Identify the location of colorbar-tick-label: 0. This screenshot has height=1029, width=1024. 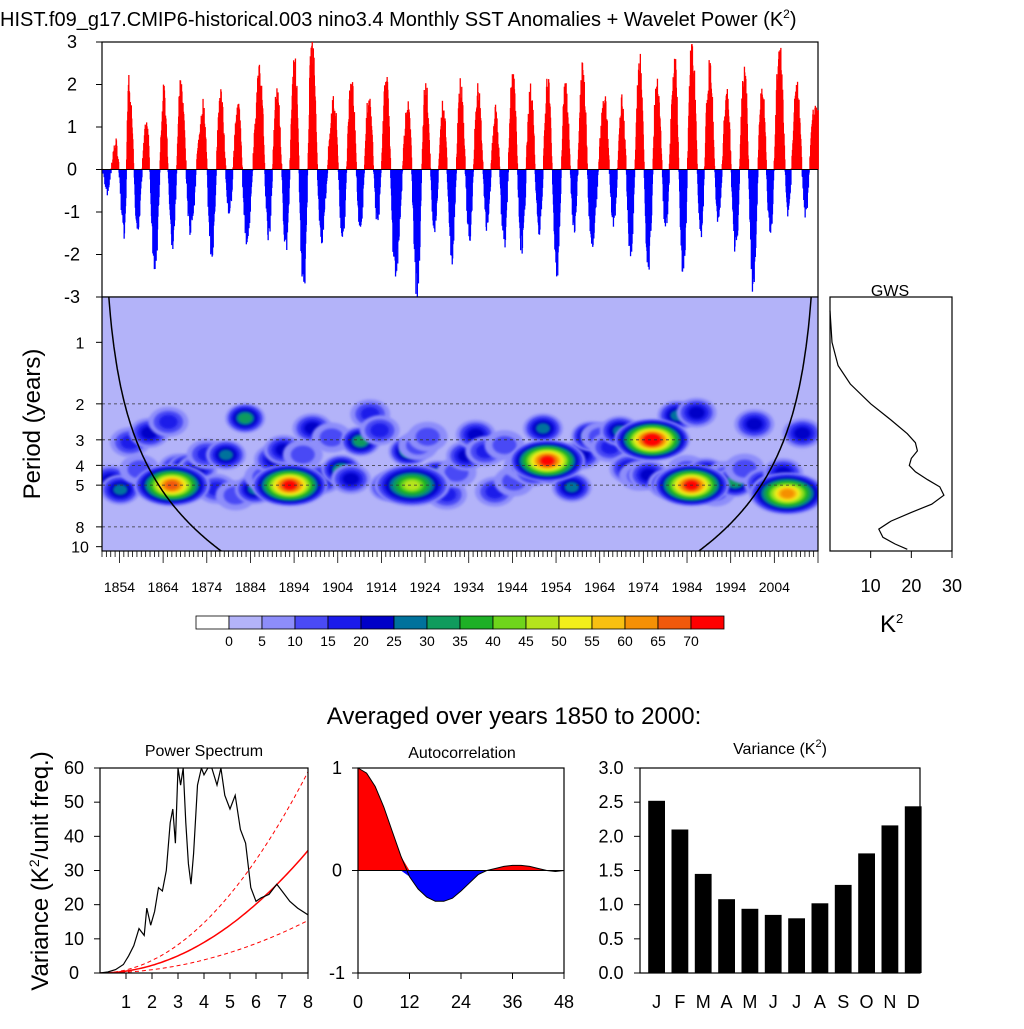
(229, 641).